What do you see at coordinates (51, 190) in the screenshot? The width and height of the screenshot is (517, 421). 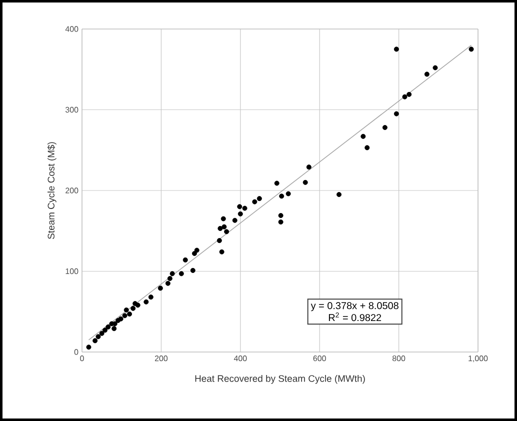 I see `y-axis-title: Steam Cycle Cost (M$)` at bounding box center [51, 190].